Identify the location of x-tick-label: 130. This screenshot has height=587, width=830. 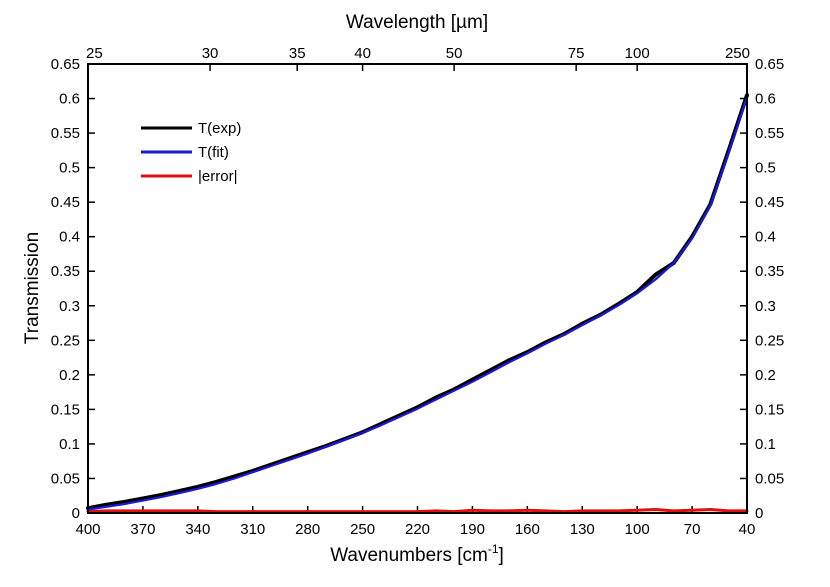
(582, 529).